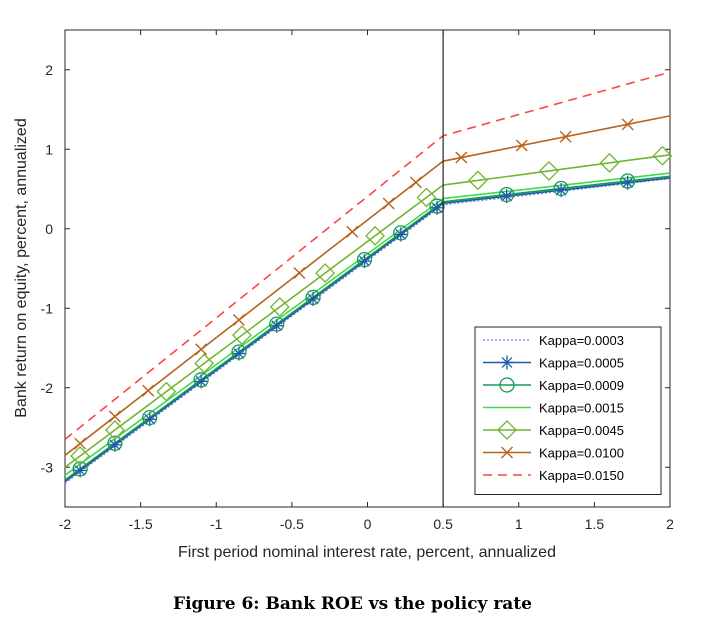 This screenshot has width=705, height=639. I want to click on x-tick-label: 1, so click(519, 524).